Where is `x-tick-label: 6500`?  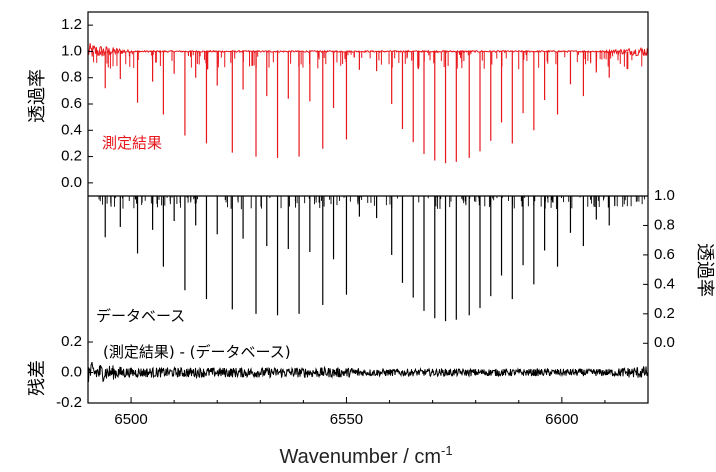
x-tick-label: 6500 is located at coordinates (130, 419).